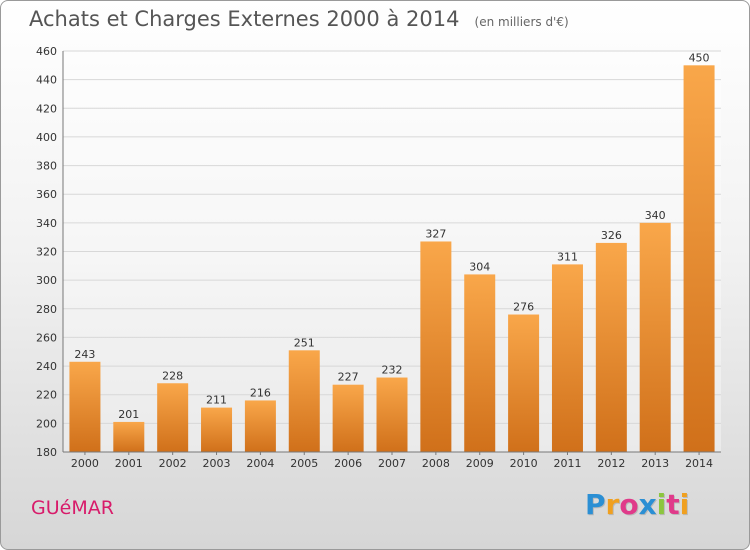 The width and height of the screenshot is (750, 550). What do you see at coordinates (479, 266) in the screenshot?
I see `bar-value-label: 304` at bounding box center [479, 266].